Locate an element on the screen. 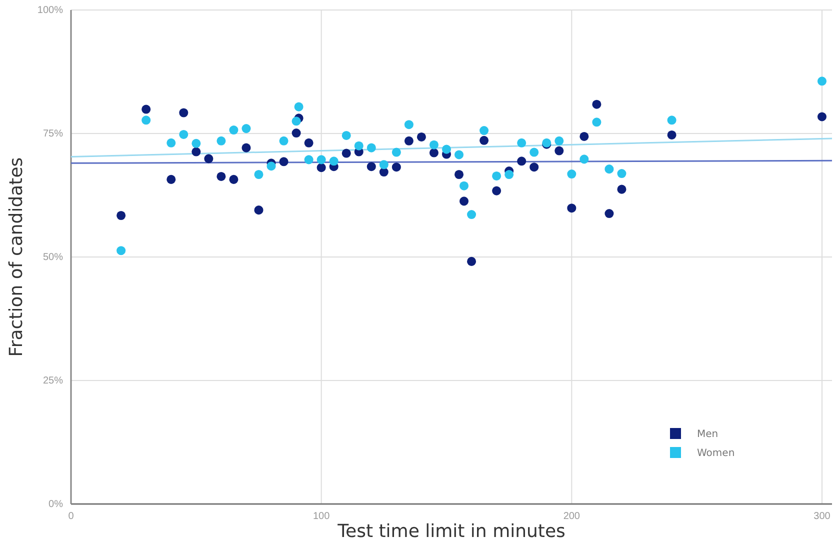 The height and width of the screenshot is (541, 839). y-tick-label: 100% is located at coordinates (50, 10).